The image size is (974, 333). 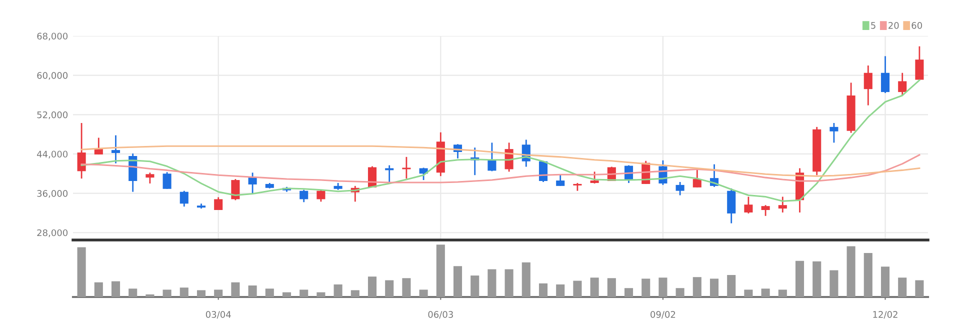 I want to click on y-tick-label: 52,000, so click(x=52, y=115).